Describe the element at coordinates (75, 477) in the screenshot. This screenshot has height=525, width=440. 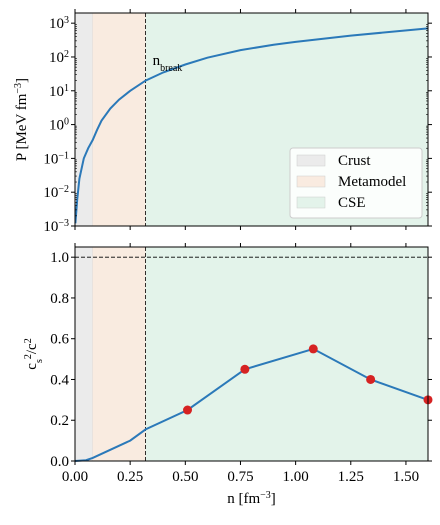
I see `x-tick-label: 0.00` at that location.